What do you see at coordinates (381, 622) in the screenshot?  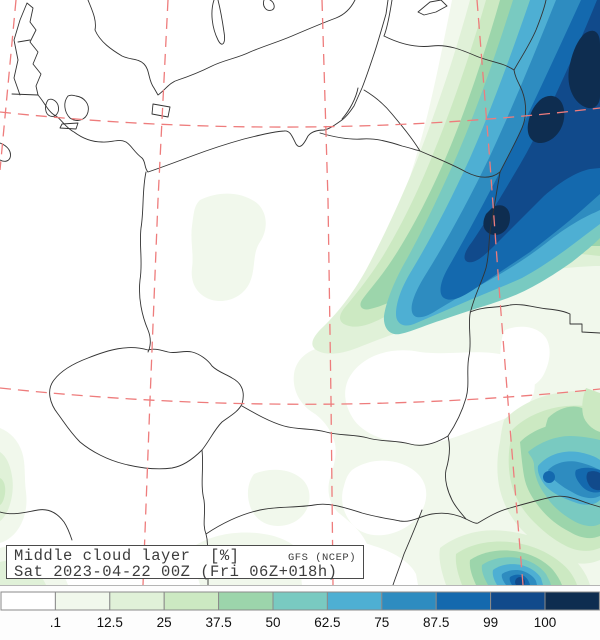 I see `legend-label: 75` at bounding box center [381, 622].